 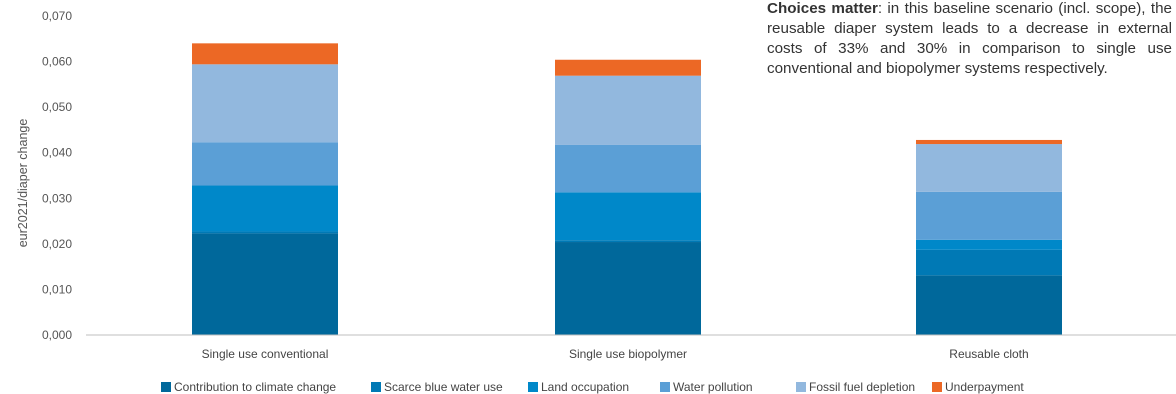 I want to click on legend-label: Water pollution, so click(x=713, y=387).